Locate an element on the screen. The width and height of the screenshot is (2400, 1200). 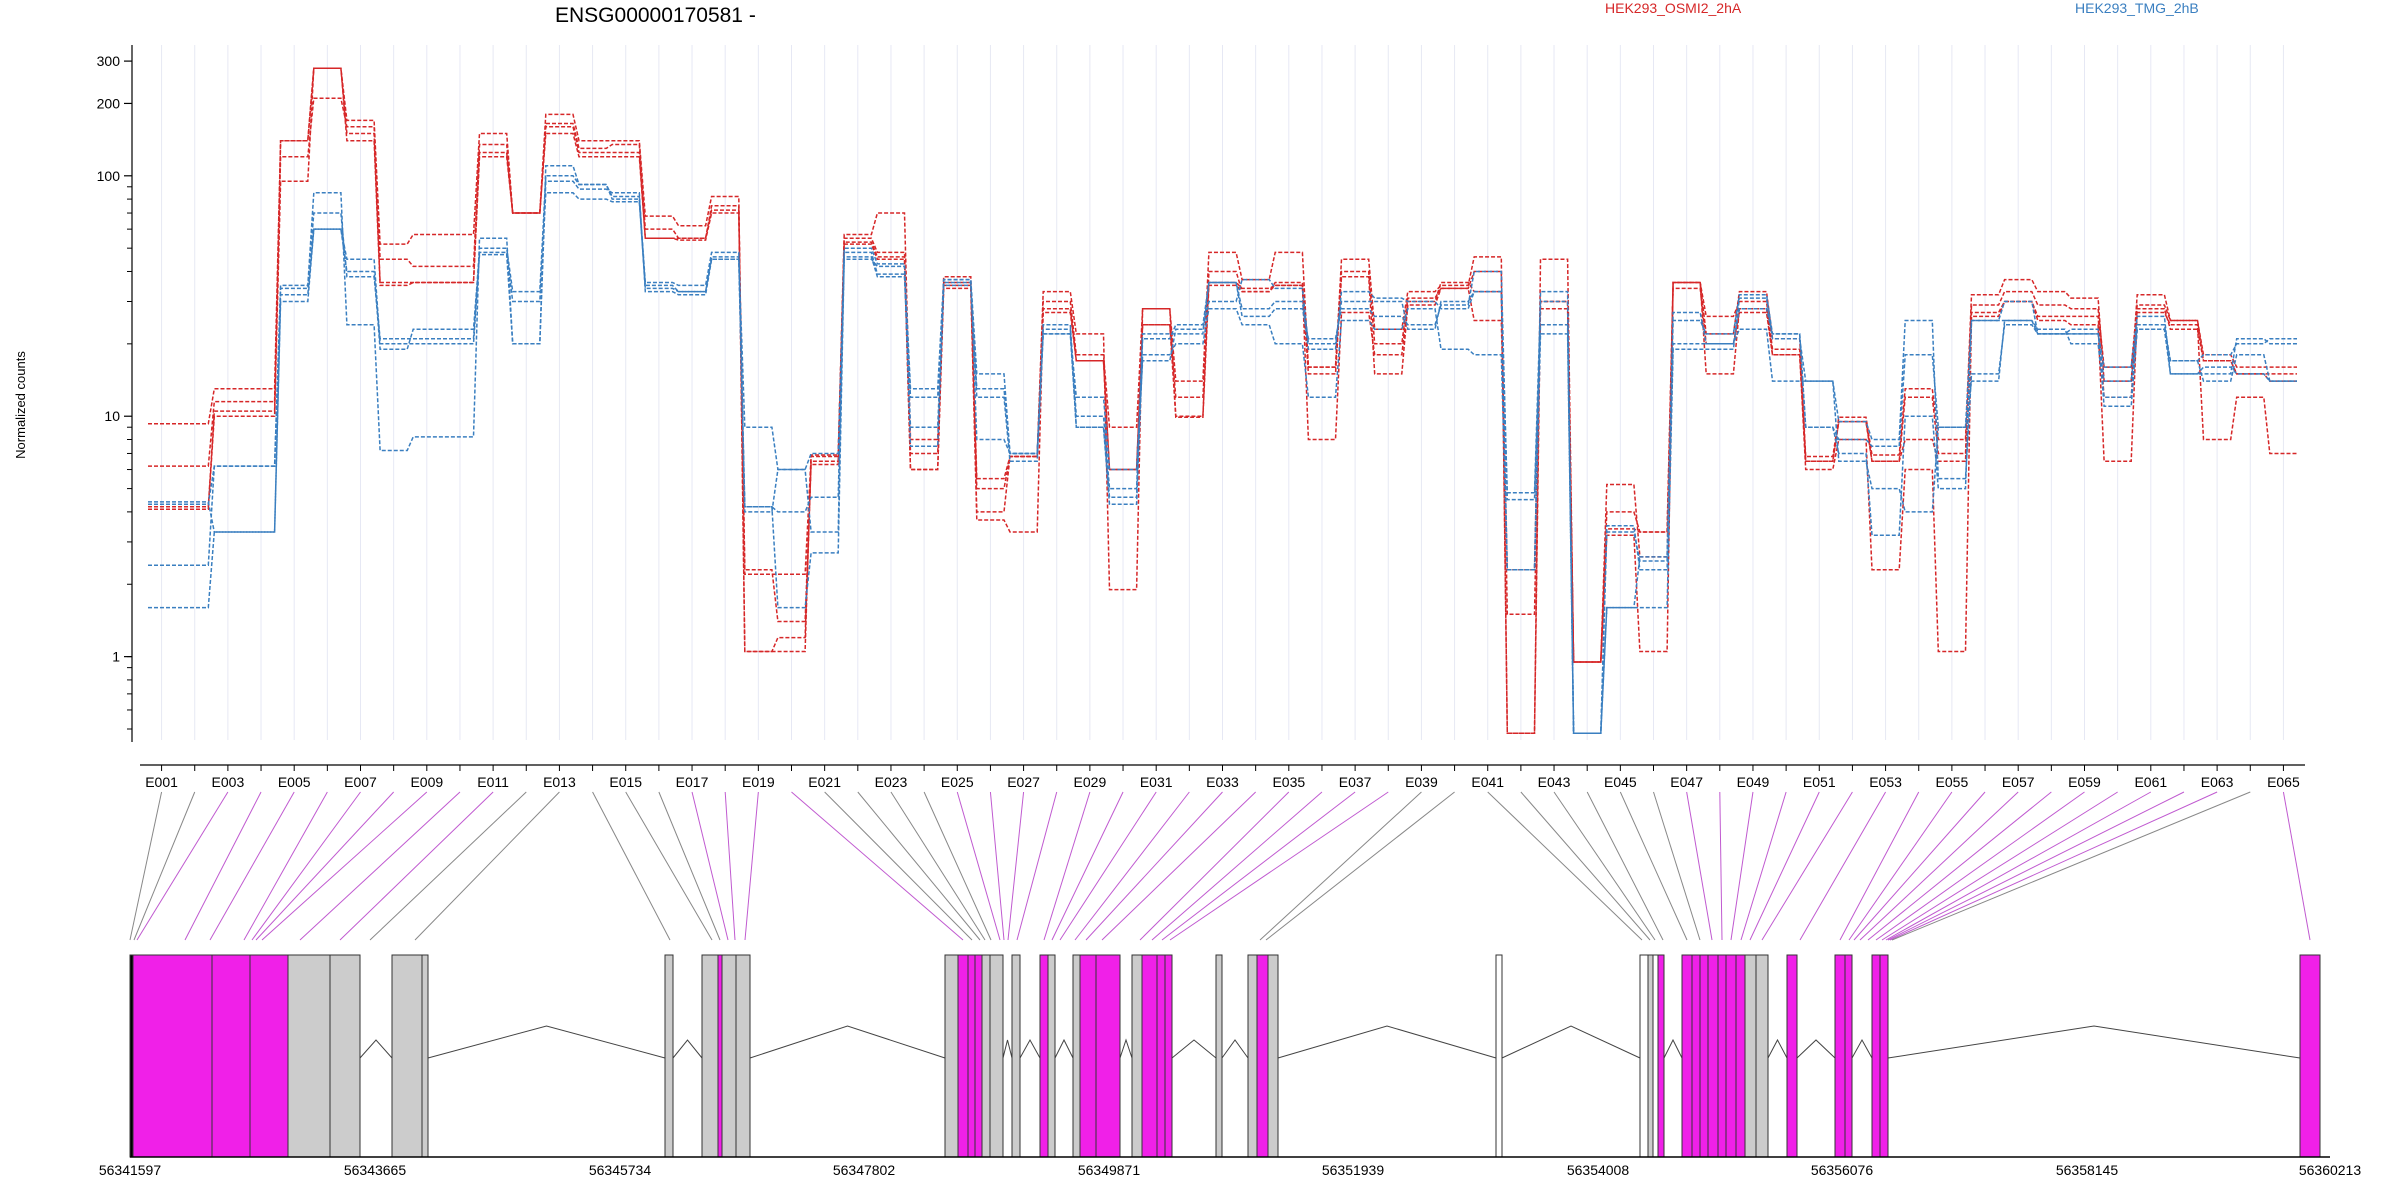
exon-connector-lines is located at coordinates (1220, 866).